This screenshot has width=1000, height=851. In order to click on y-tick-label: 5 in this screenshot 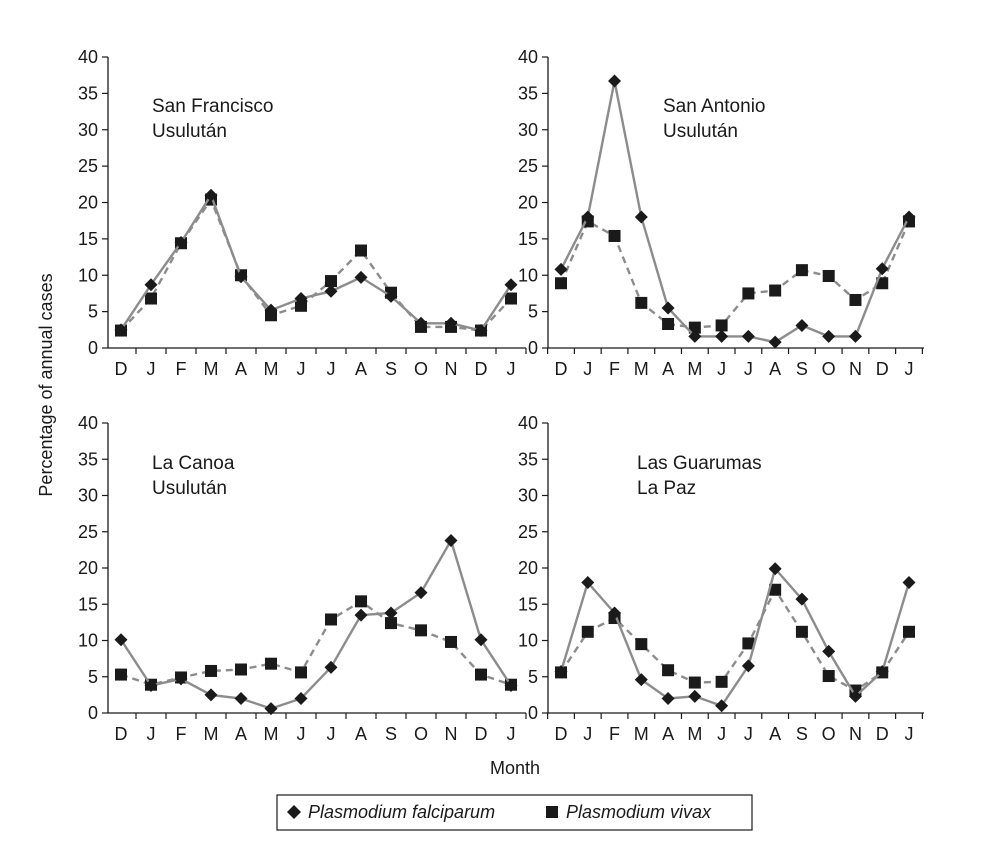, I will do `click(93, 677)`.